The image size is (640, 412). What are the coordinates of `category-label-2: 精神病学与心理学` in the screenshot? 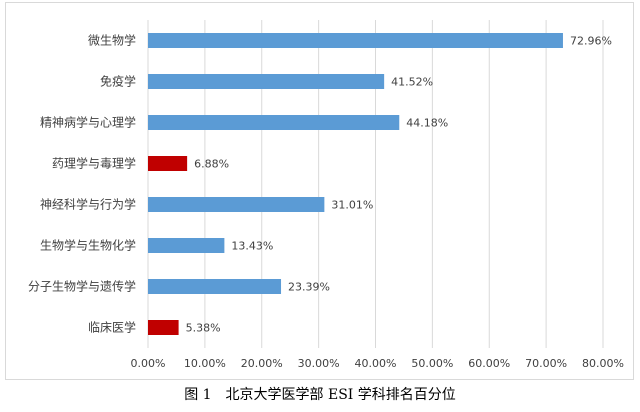 It's located at (88, 122).